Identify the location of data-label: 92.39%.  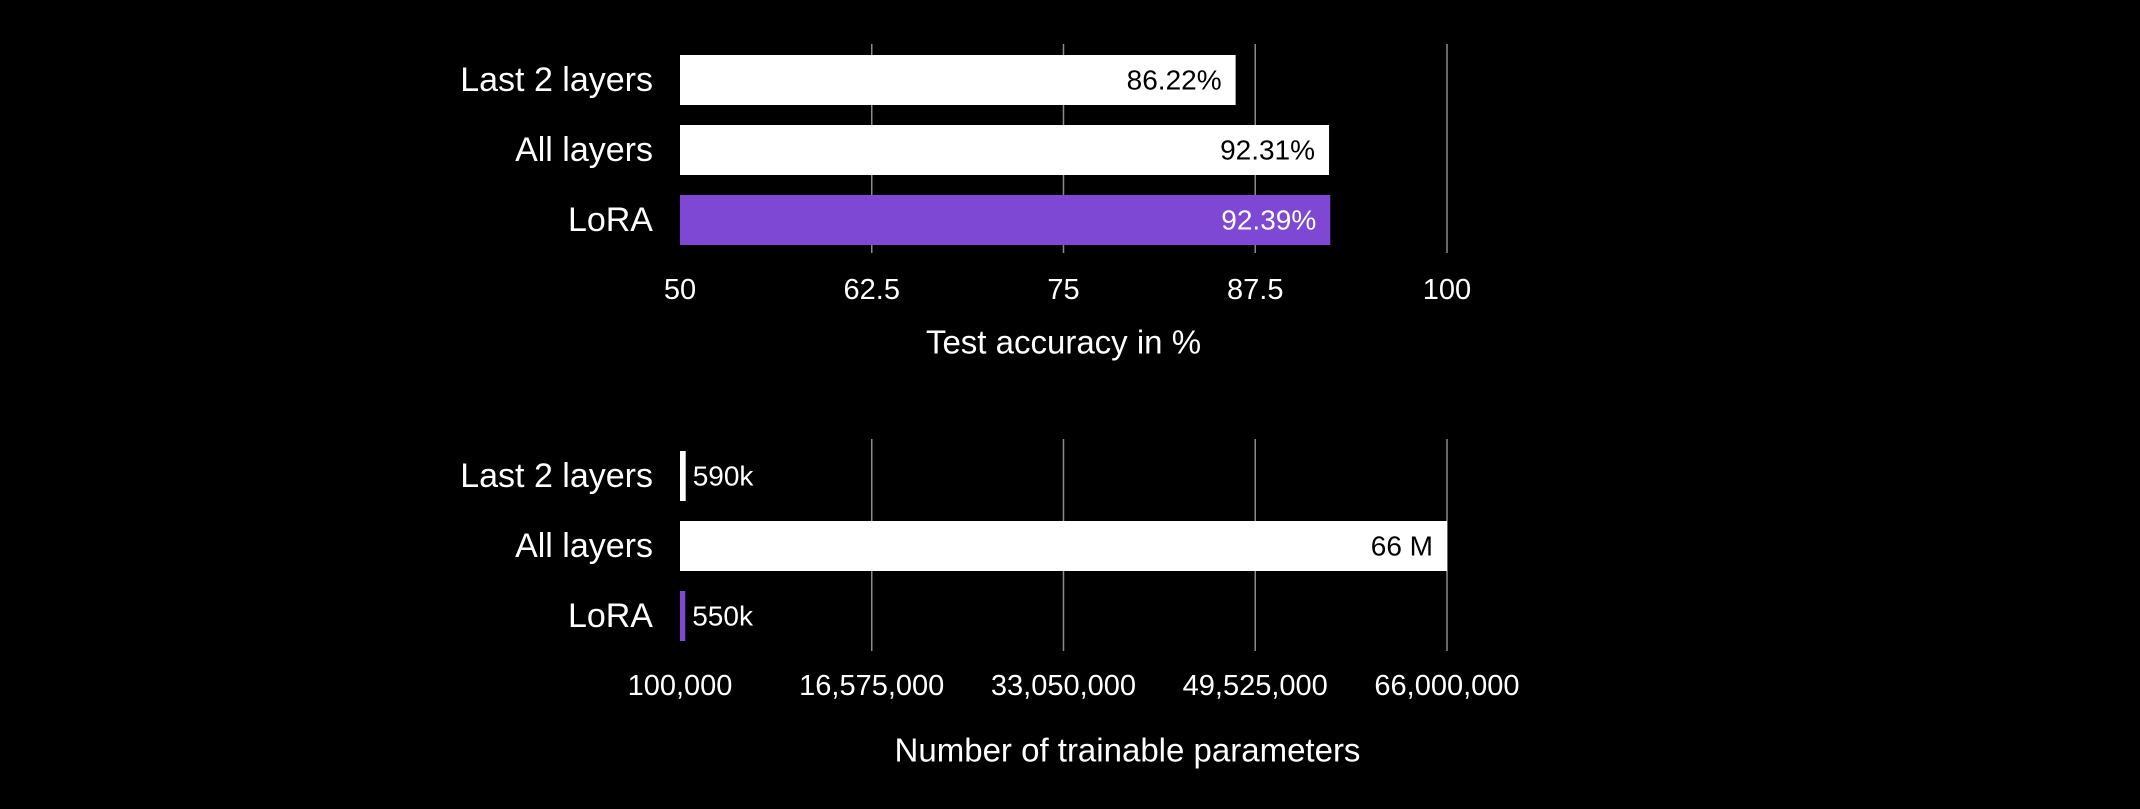
(1268, 220).